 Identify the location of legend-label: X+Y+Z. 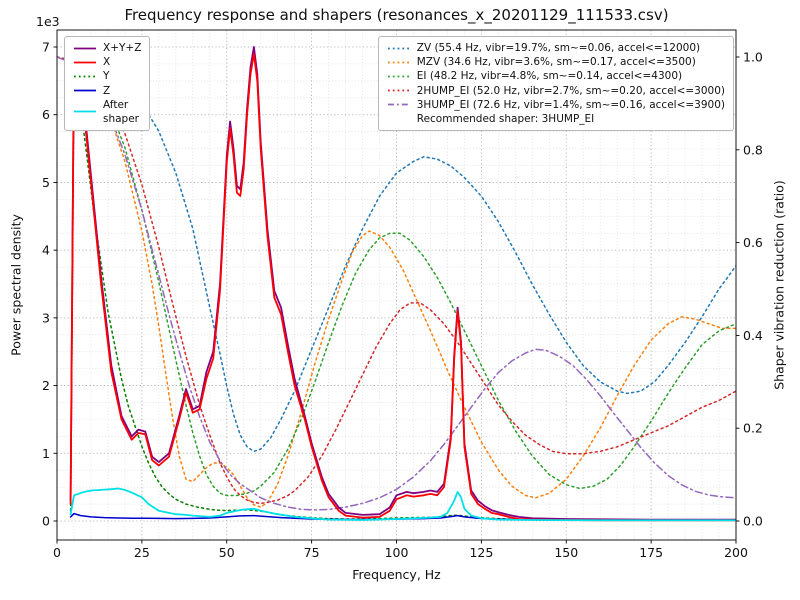
(122, 48).